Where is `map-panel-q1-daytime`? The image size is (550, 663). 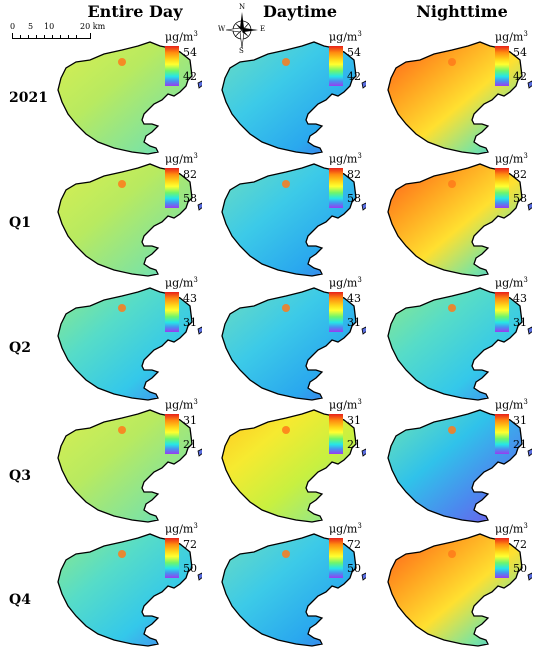 map-panel-q1-daytime is located at coordinates (292, 219).